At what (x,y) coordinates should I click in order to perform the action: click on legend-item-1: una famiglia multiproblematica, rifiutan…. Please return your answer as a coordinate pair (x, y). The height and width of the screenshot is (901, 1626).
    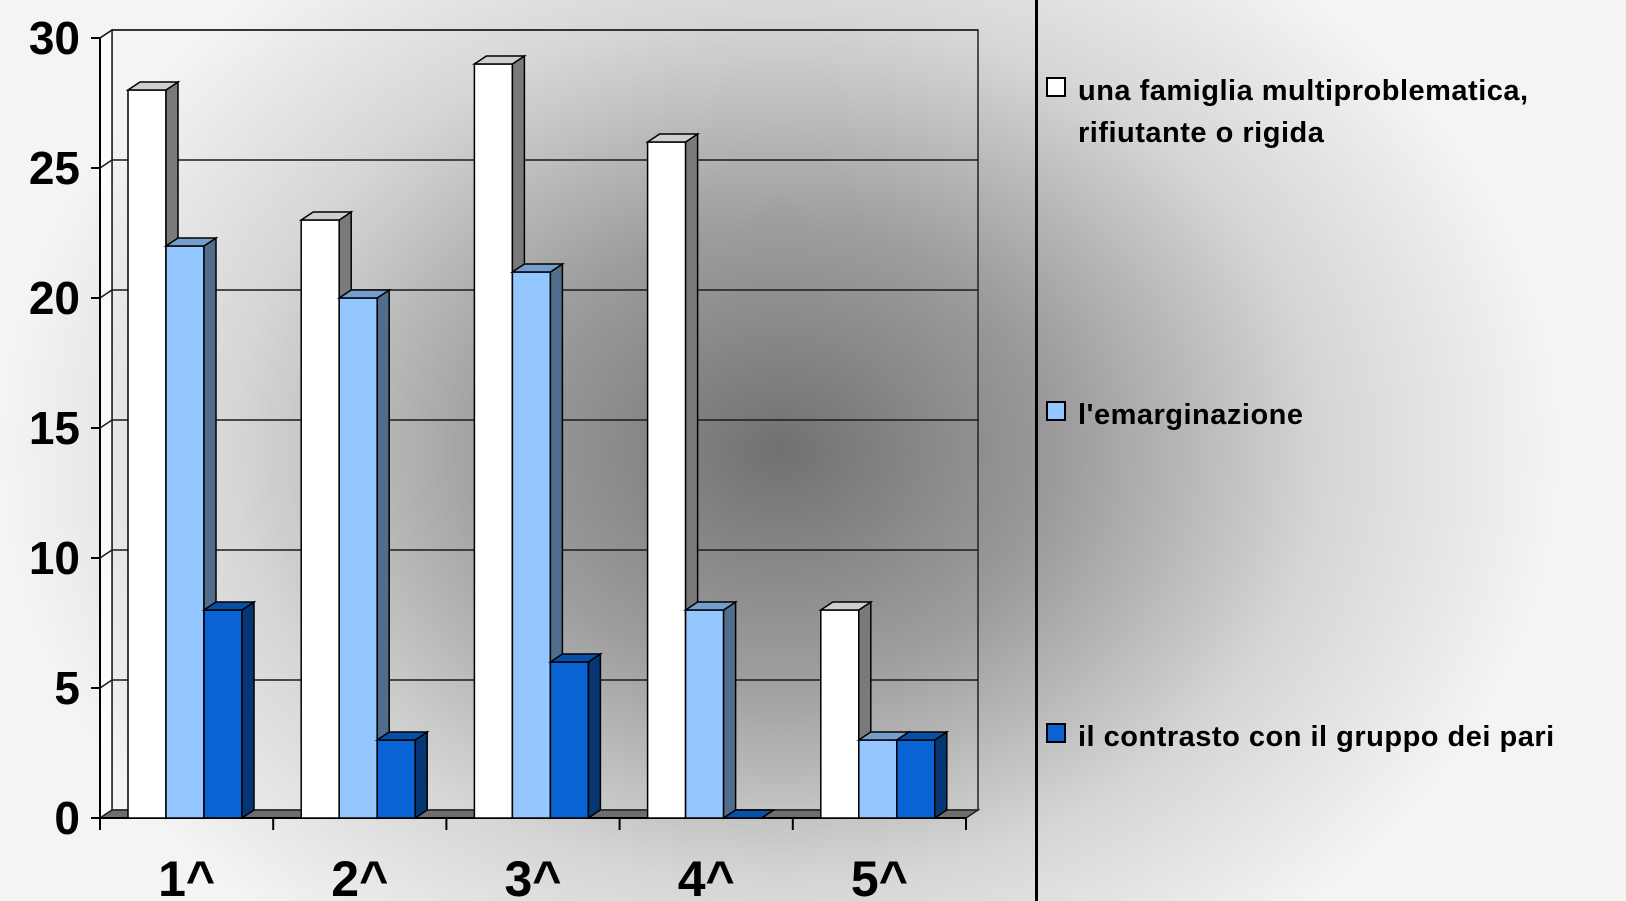
    Looking at the image, I should click on (1327, 112).